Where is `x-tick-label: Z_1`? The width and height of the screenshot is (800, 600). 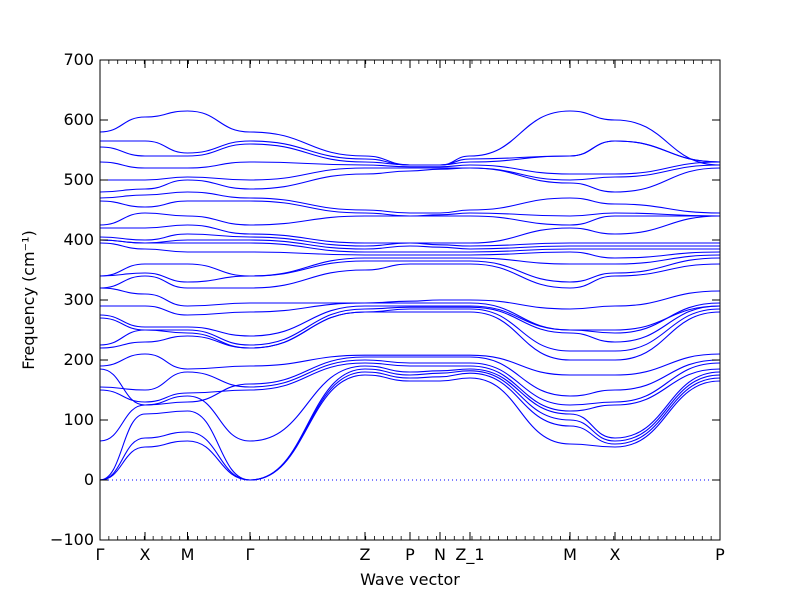 x-tick-label: Z_1 is located at coordinates (469, 555).